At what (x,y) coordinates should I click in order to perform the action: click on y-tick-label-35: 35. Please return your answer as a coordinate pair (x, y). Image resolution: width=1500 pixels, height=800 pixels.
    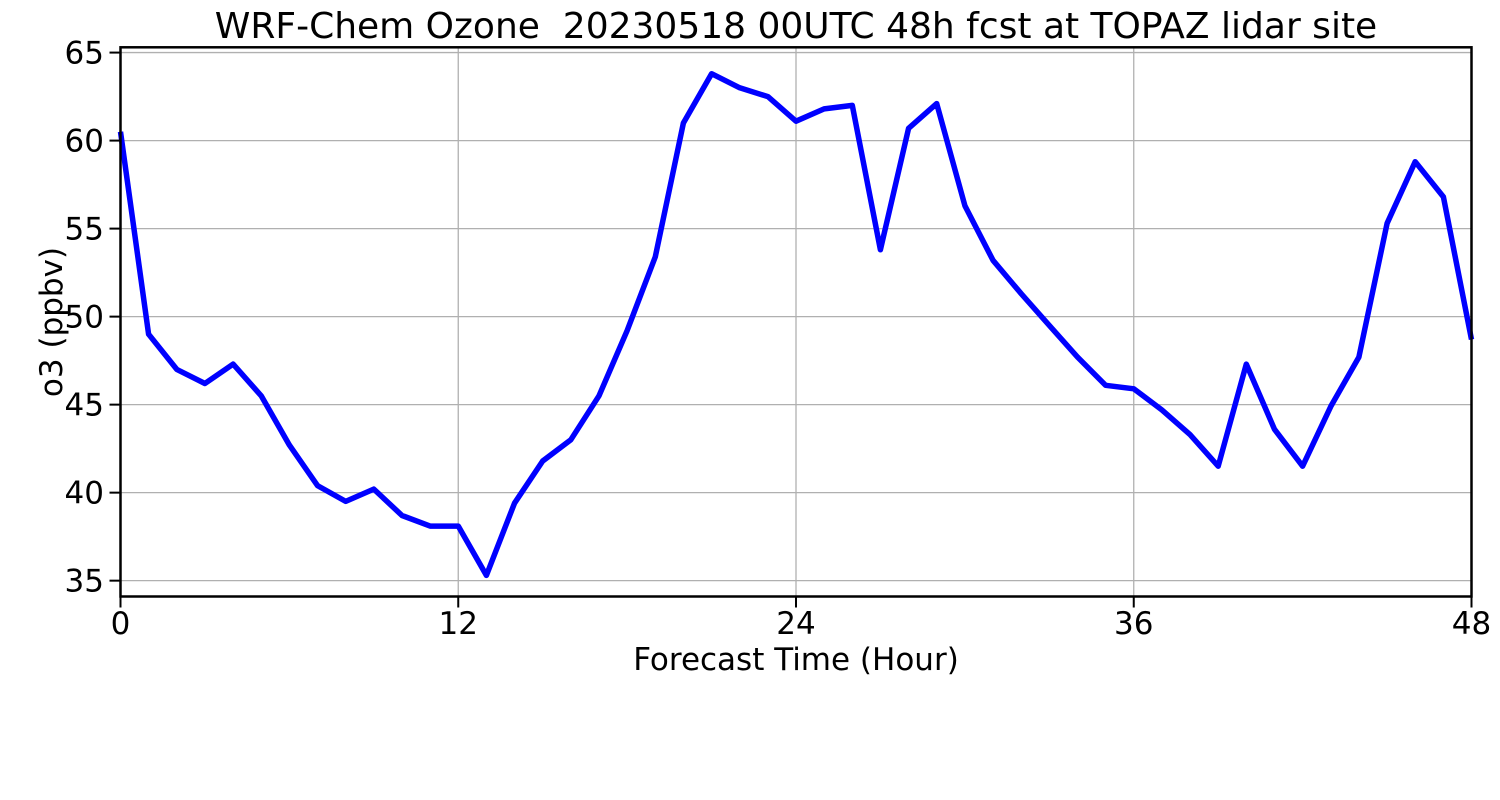
    Looking at the image, I should click on (84, 582).